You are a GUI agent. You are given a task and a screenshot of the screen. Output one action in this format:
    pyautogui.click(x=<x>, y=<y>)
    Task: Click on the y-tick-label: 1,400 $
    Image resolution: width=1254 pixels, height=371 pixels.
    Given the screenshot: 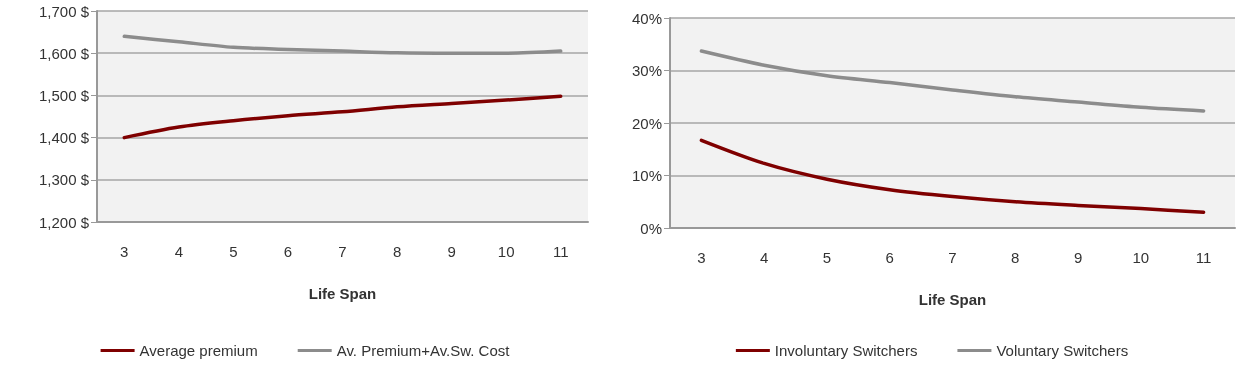 What is the action you would take?
    pyautogui.click(x=64, y=138)
    